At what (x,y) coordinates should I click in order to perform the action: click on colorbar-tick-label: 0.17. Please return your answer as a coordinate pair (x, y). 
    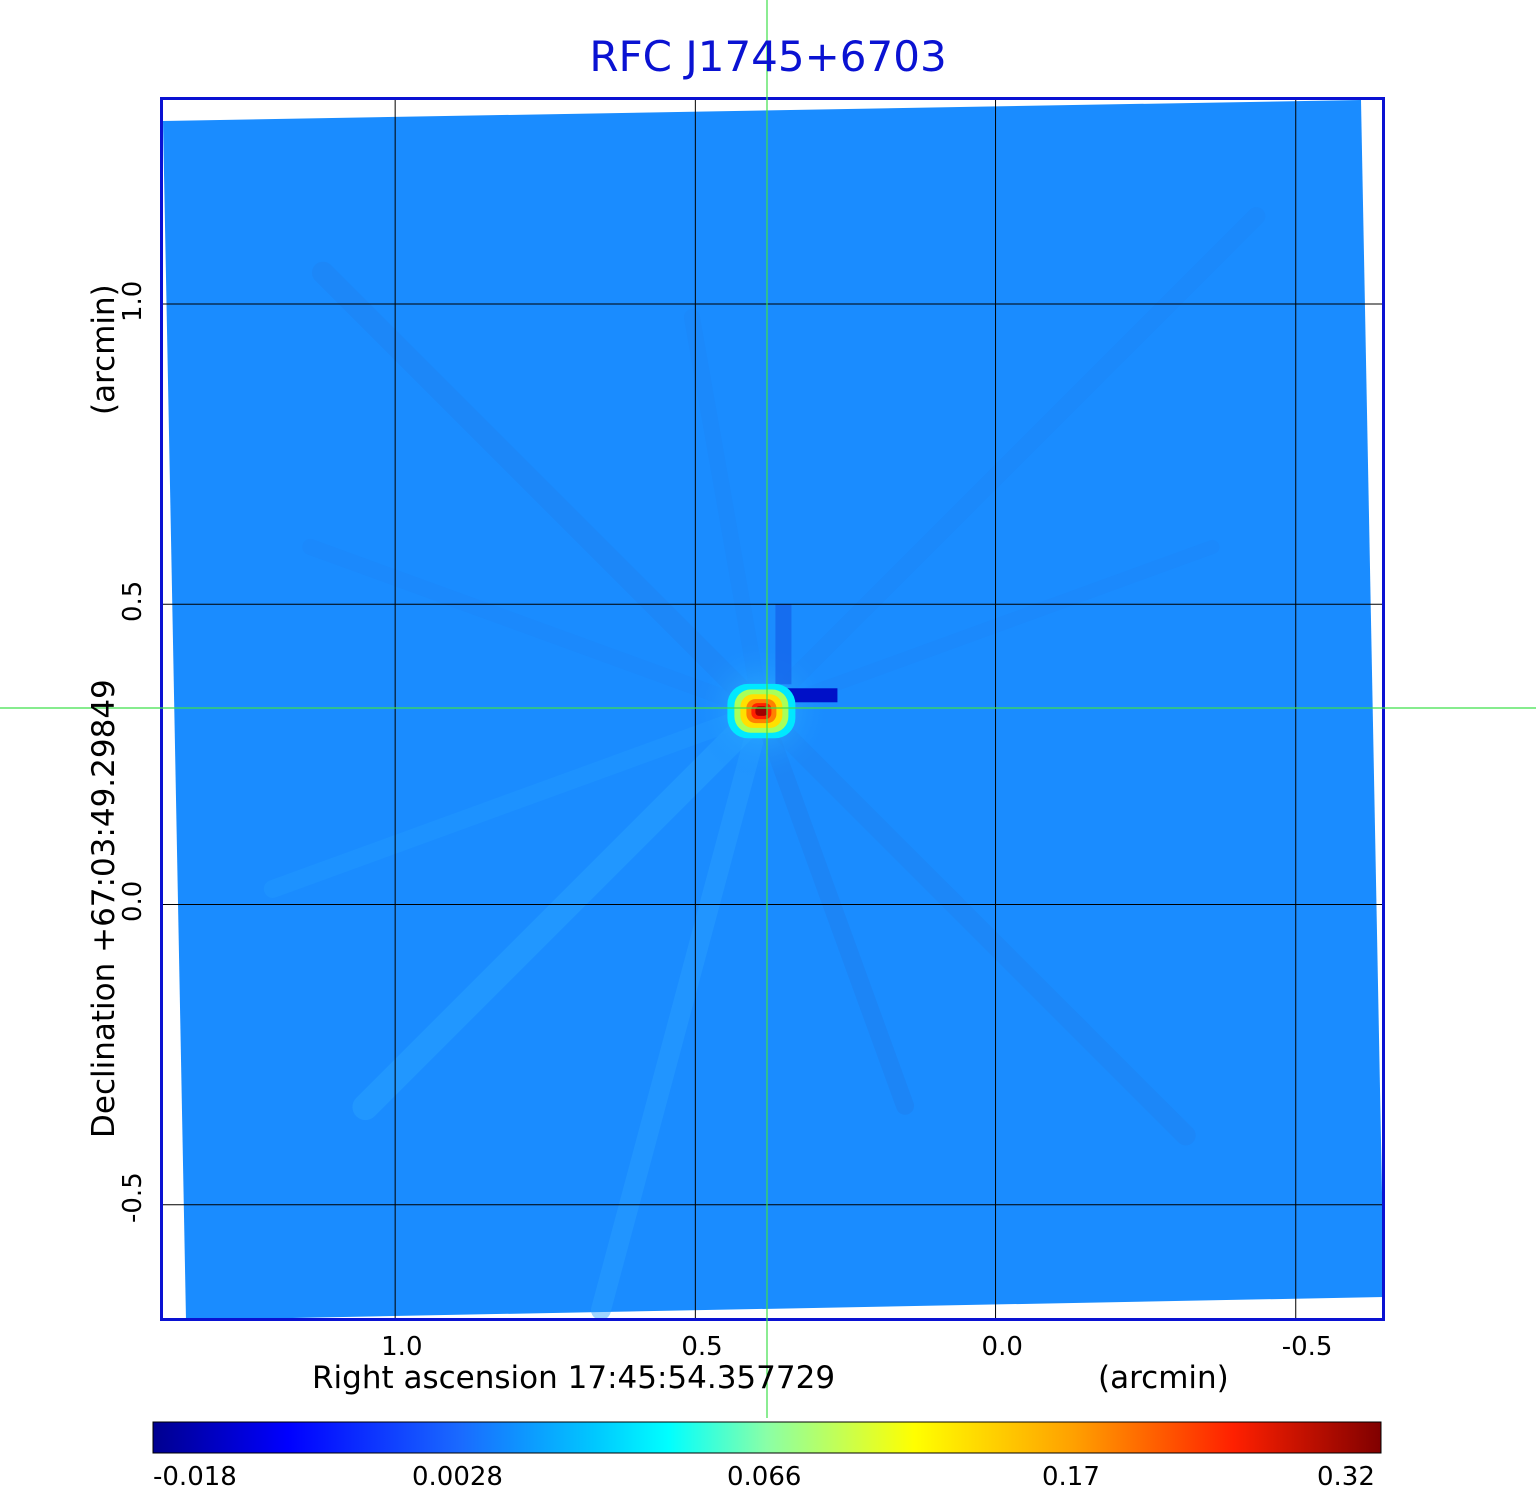
    Looking at the image, I should click on (1071, 1477).